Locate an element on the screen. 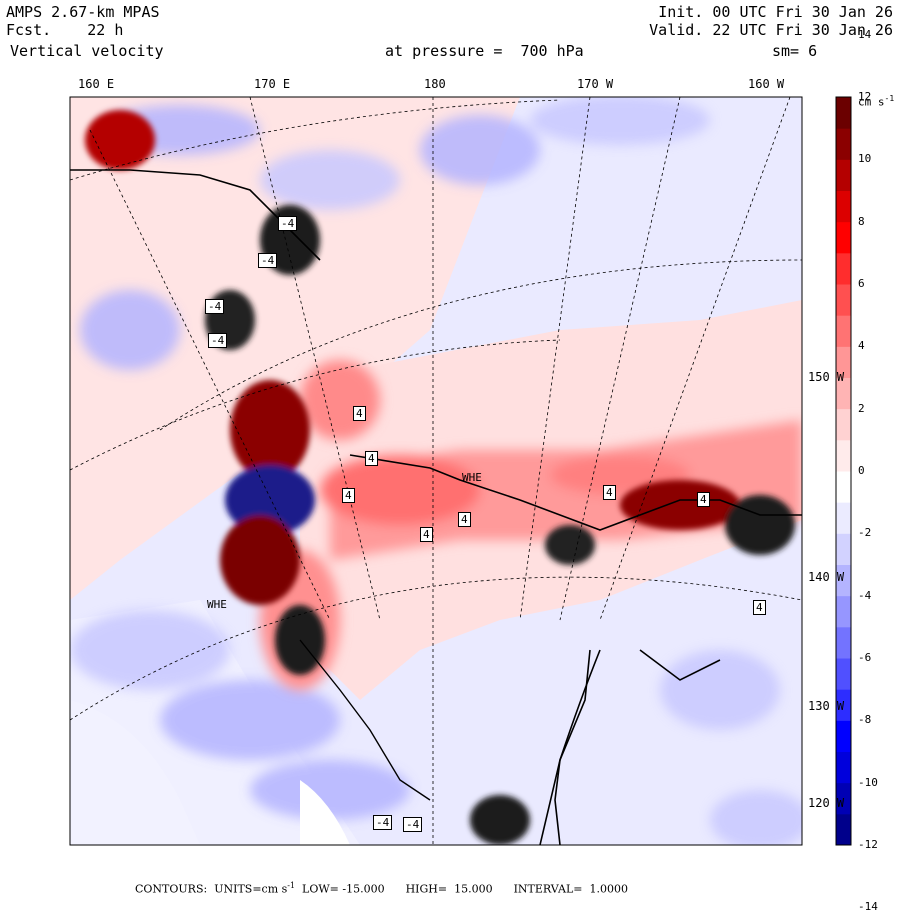 Image resolution: width=900 pixels, height=913 pixels. colorbar-tick-label: 6 is located at coordinates (861, 283).